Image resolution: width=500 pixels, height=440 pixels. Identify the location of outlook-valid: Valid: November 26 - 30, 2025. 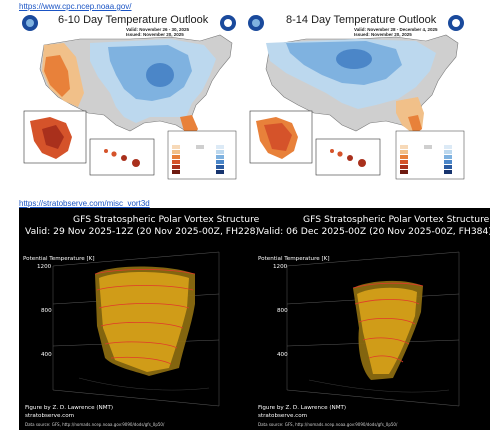
(158, 29).